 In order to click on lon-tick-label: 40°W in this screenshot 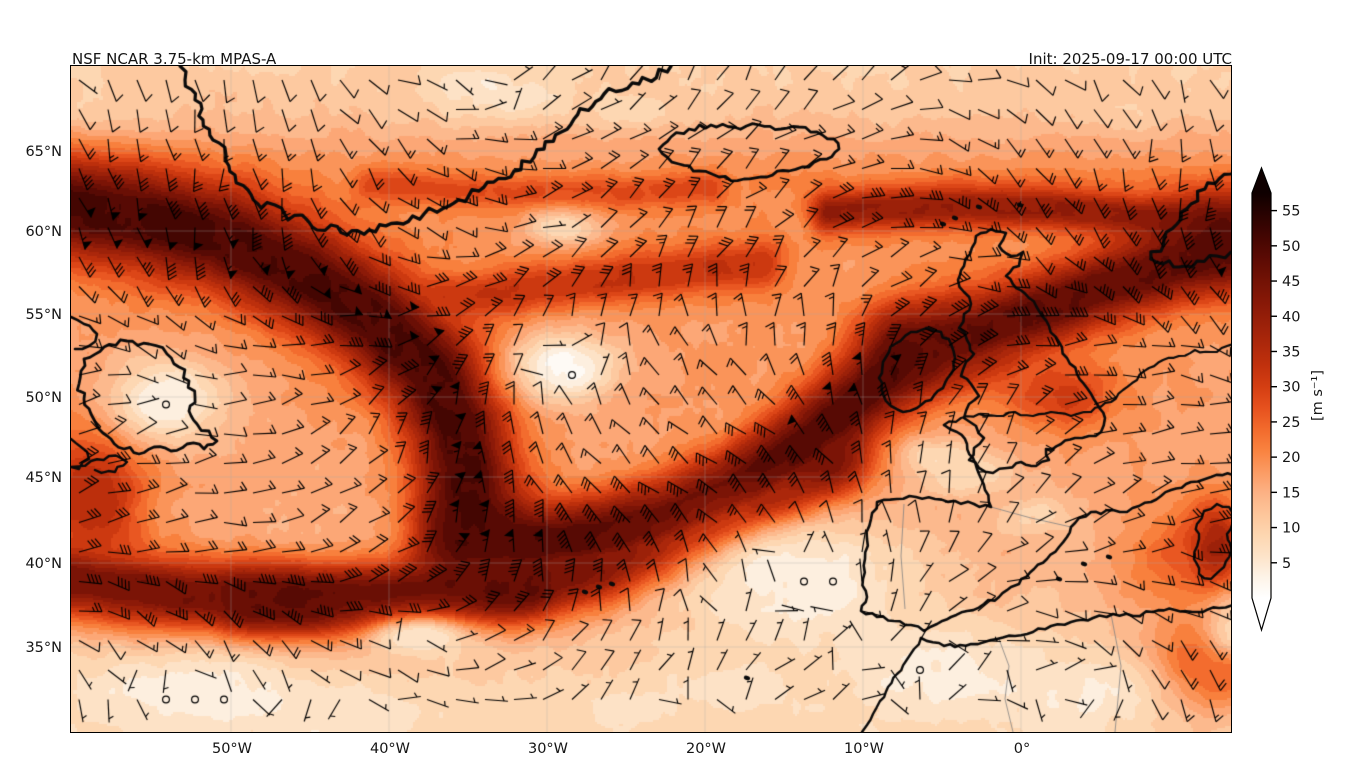, I will do `click(390, 749)`.